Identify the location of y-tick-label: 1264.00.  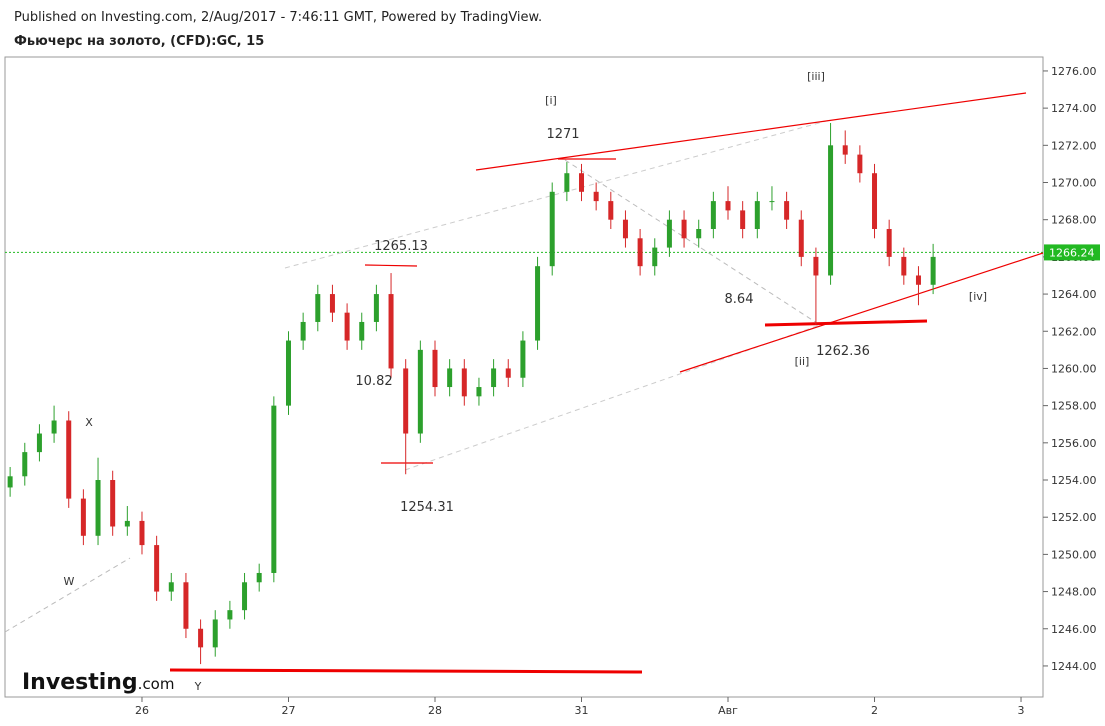
(1074, 294).